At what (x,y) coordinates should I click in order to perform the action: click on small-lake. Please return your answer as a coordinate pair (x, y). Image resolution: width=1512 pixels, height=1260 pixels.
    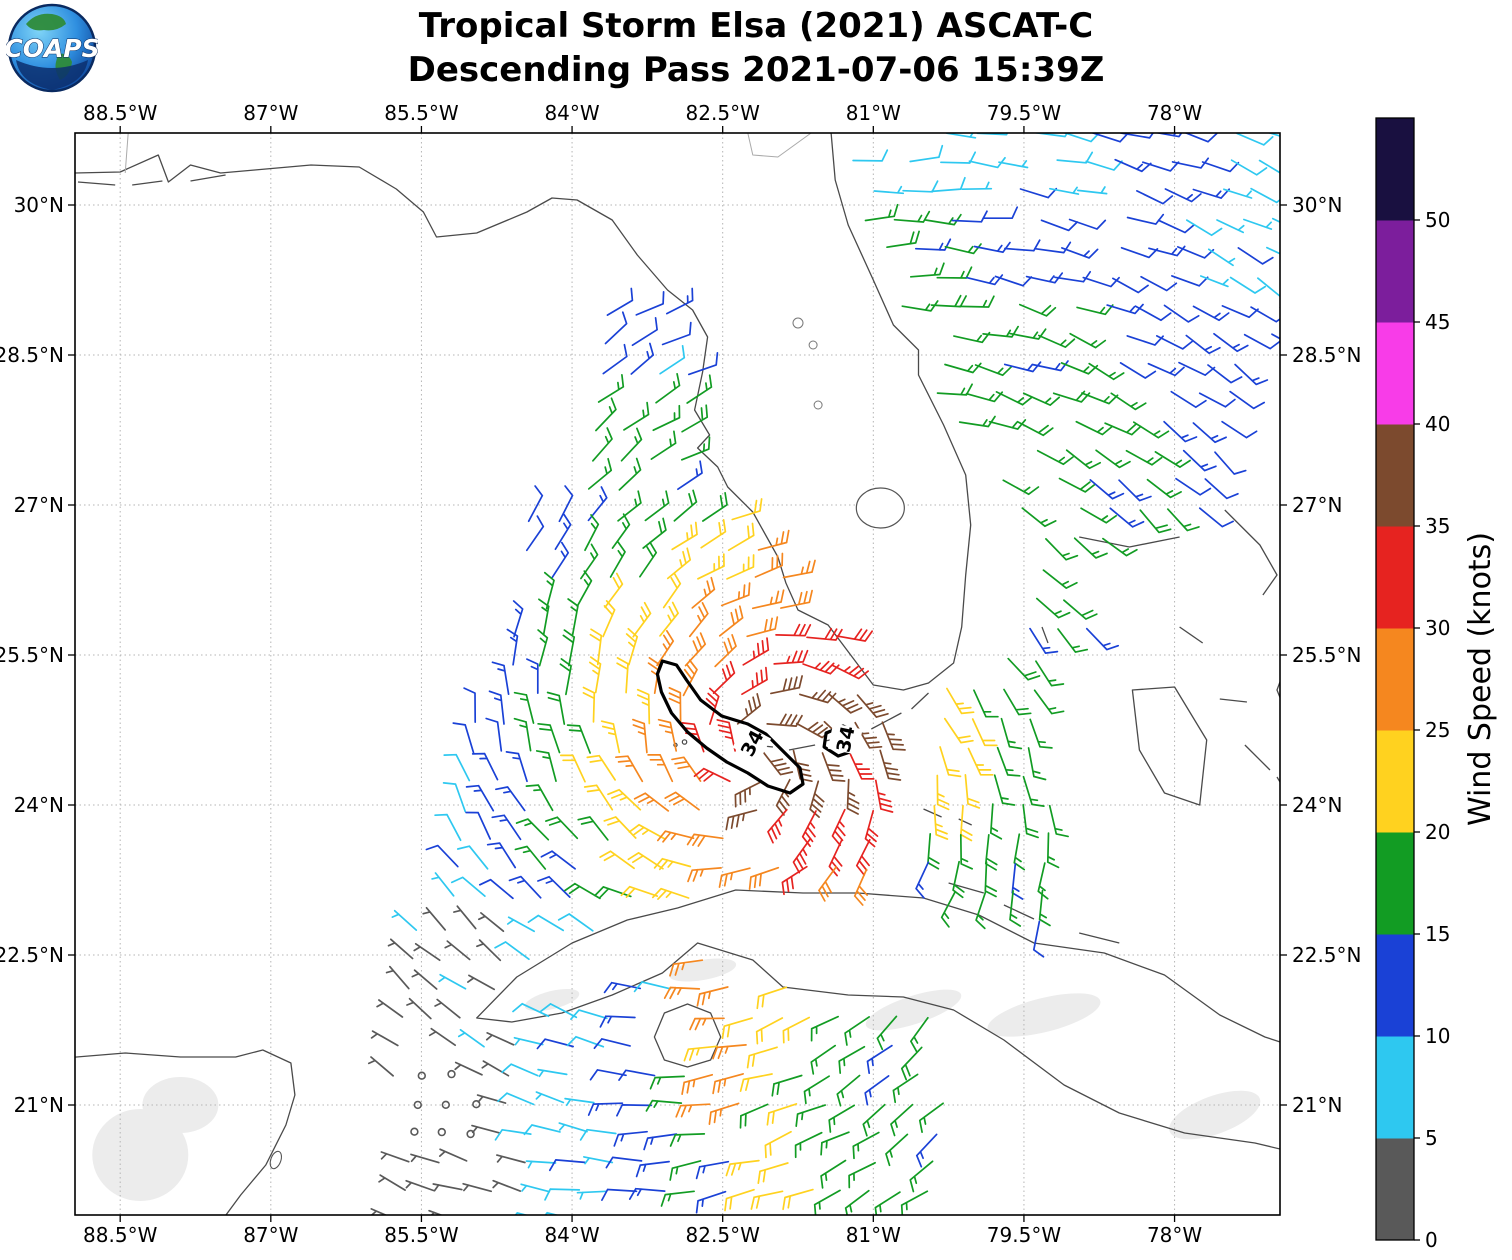
    Looking at the image, I should click on (798, 323).